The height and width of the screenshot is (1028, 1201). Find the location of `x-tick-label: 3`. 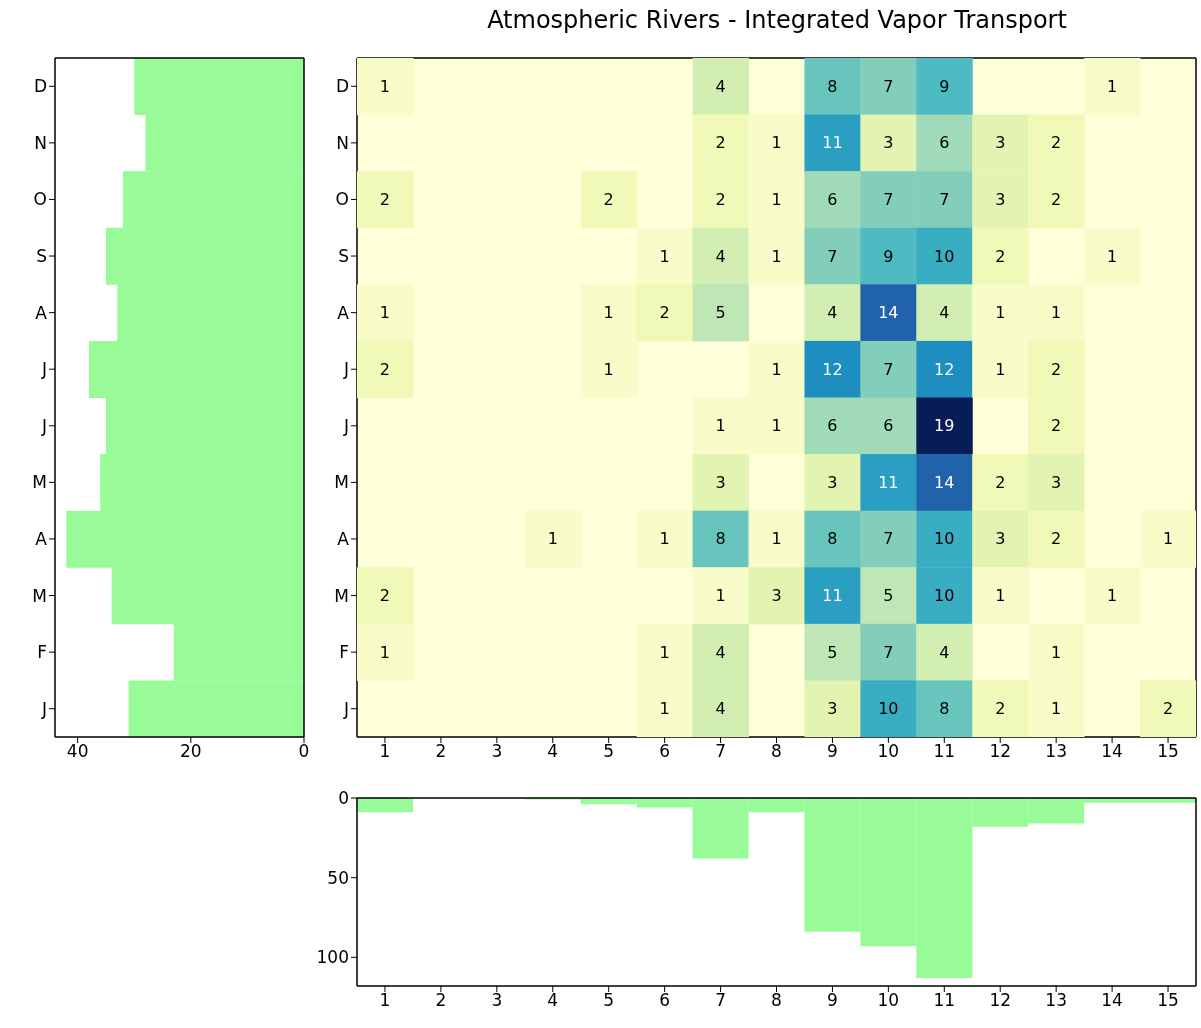

x-tick-label: 3 is located at coordinates (497, 1000).